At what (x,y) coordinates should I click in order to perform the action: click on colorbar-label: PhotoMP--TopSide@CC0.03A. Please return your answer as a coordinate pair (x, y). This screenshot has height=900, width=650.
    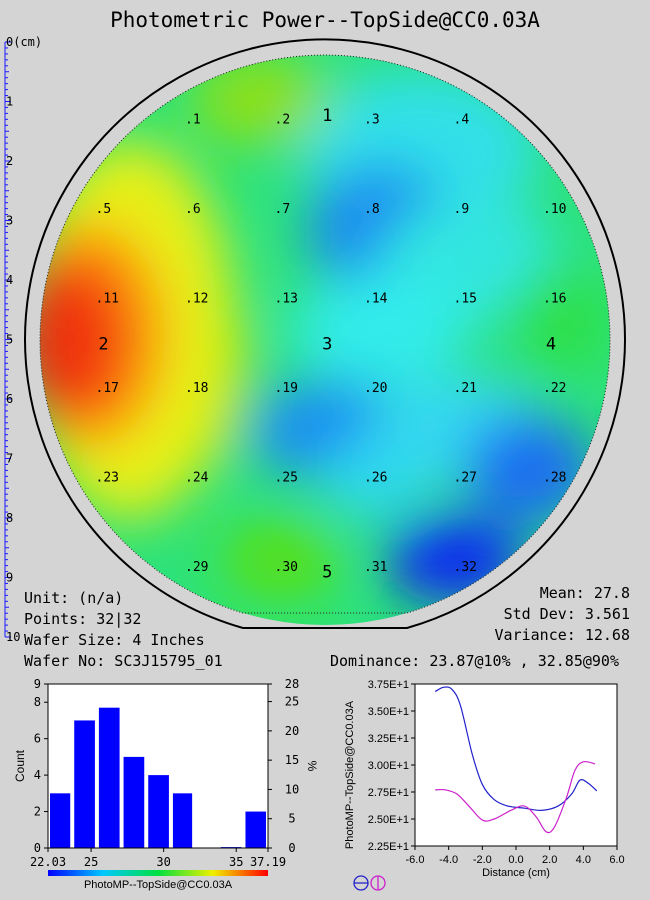
    Looking at the image, I should click on (158, 885).